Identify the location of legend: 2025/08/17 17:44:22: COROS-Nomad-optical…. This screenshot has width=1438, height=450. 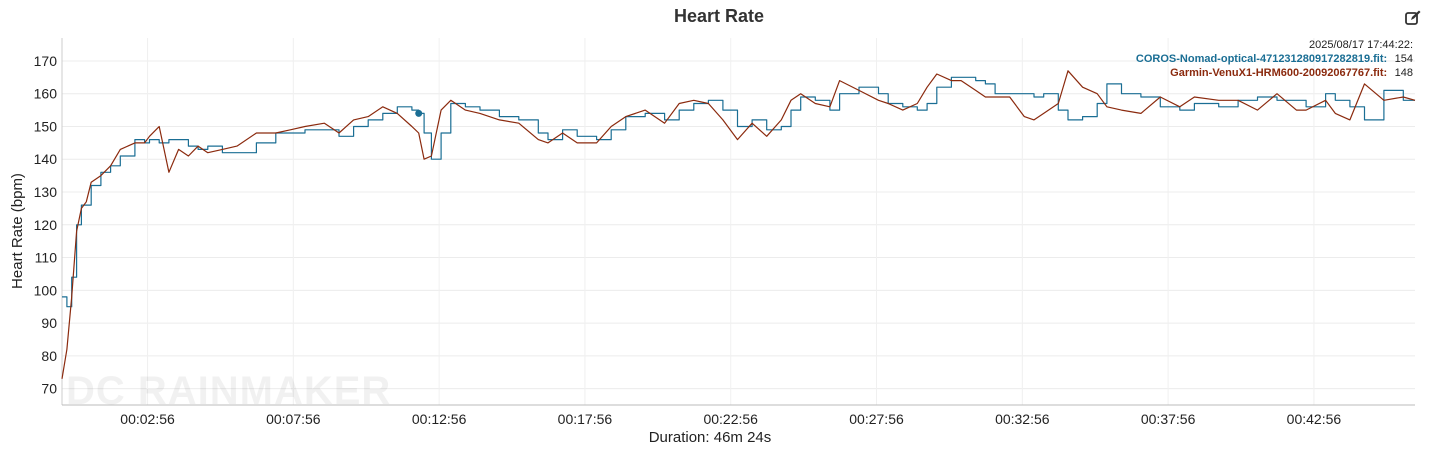
(1274, 59).